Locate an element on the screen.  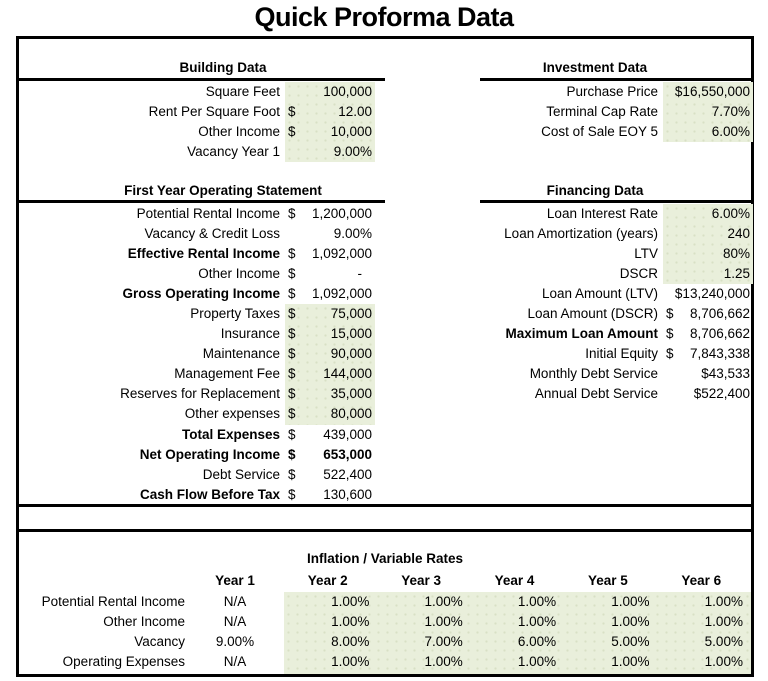
table-row: Management Fee $144,000 is located at coordinates (209, 374).